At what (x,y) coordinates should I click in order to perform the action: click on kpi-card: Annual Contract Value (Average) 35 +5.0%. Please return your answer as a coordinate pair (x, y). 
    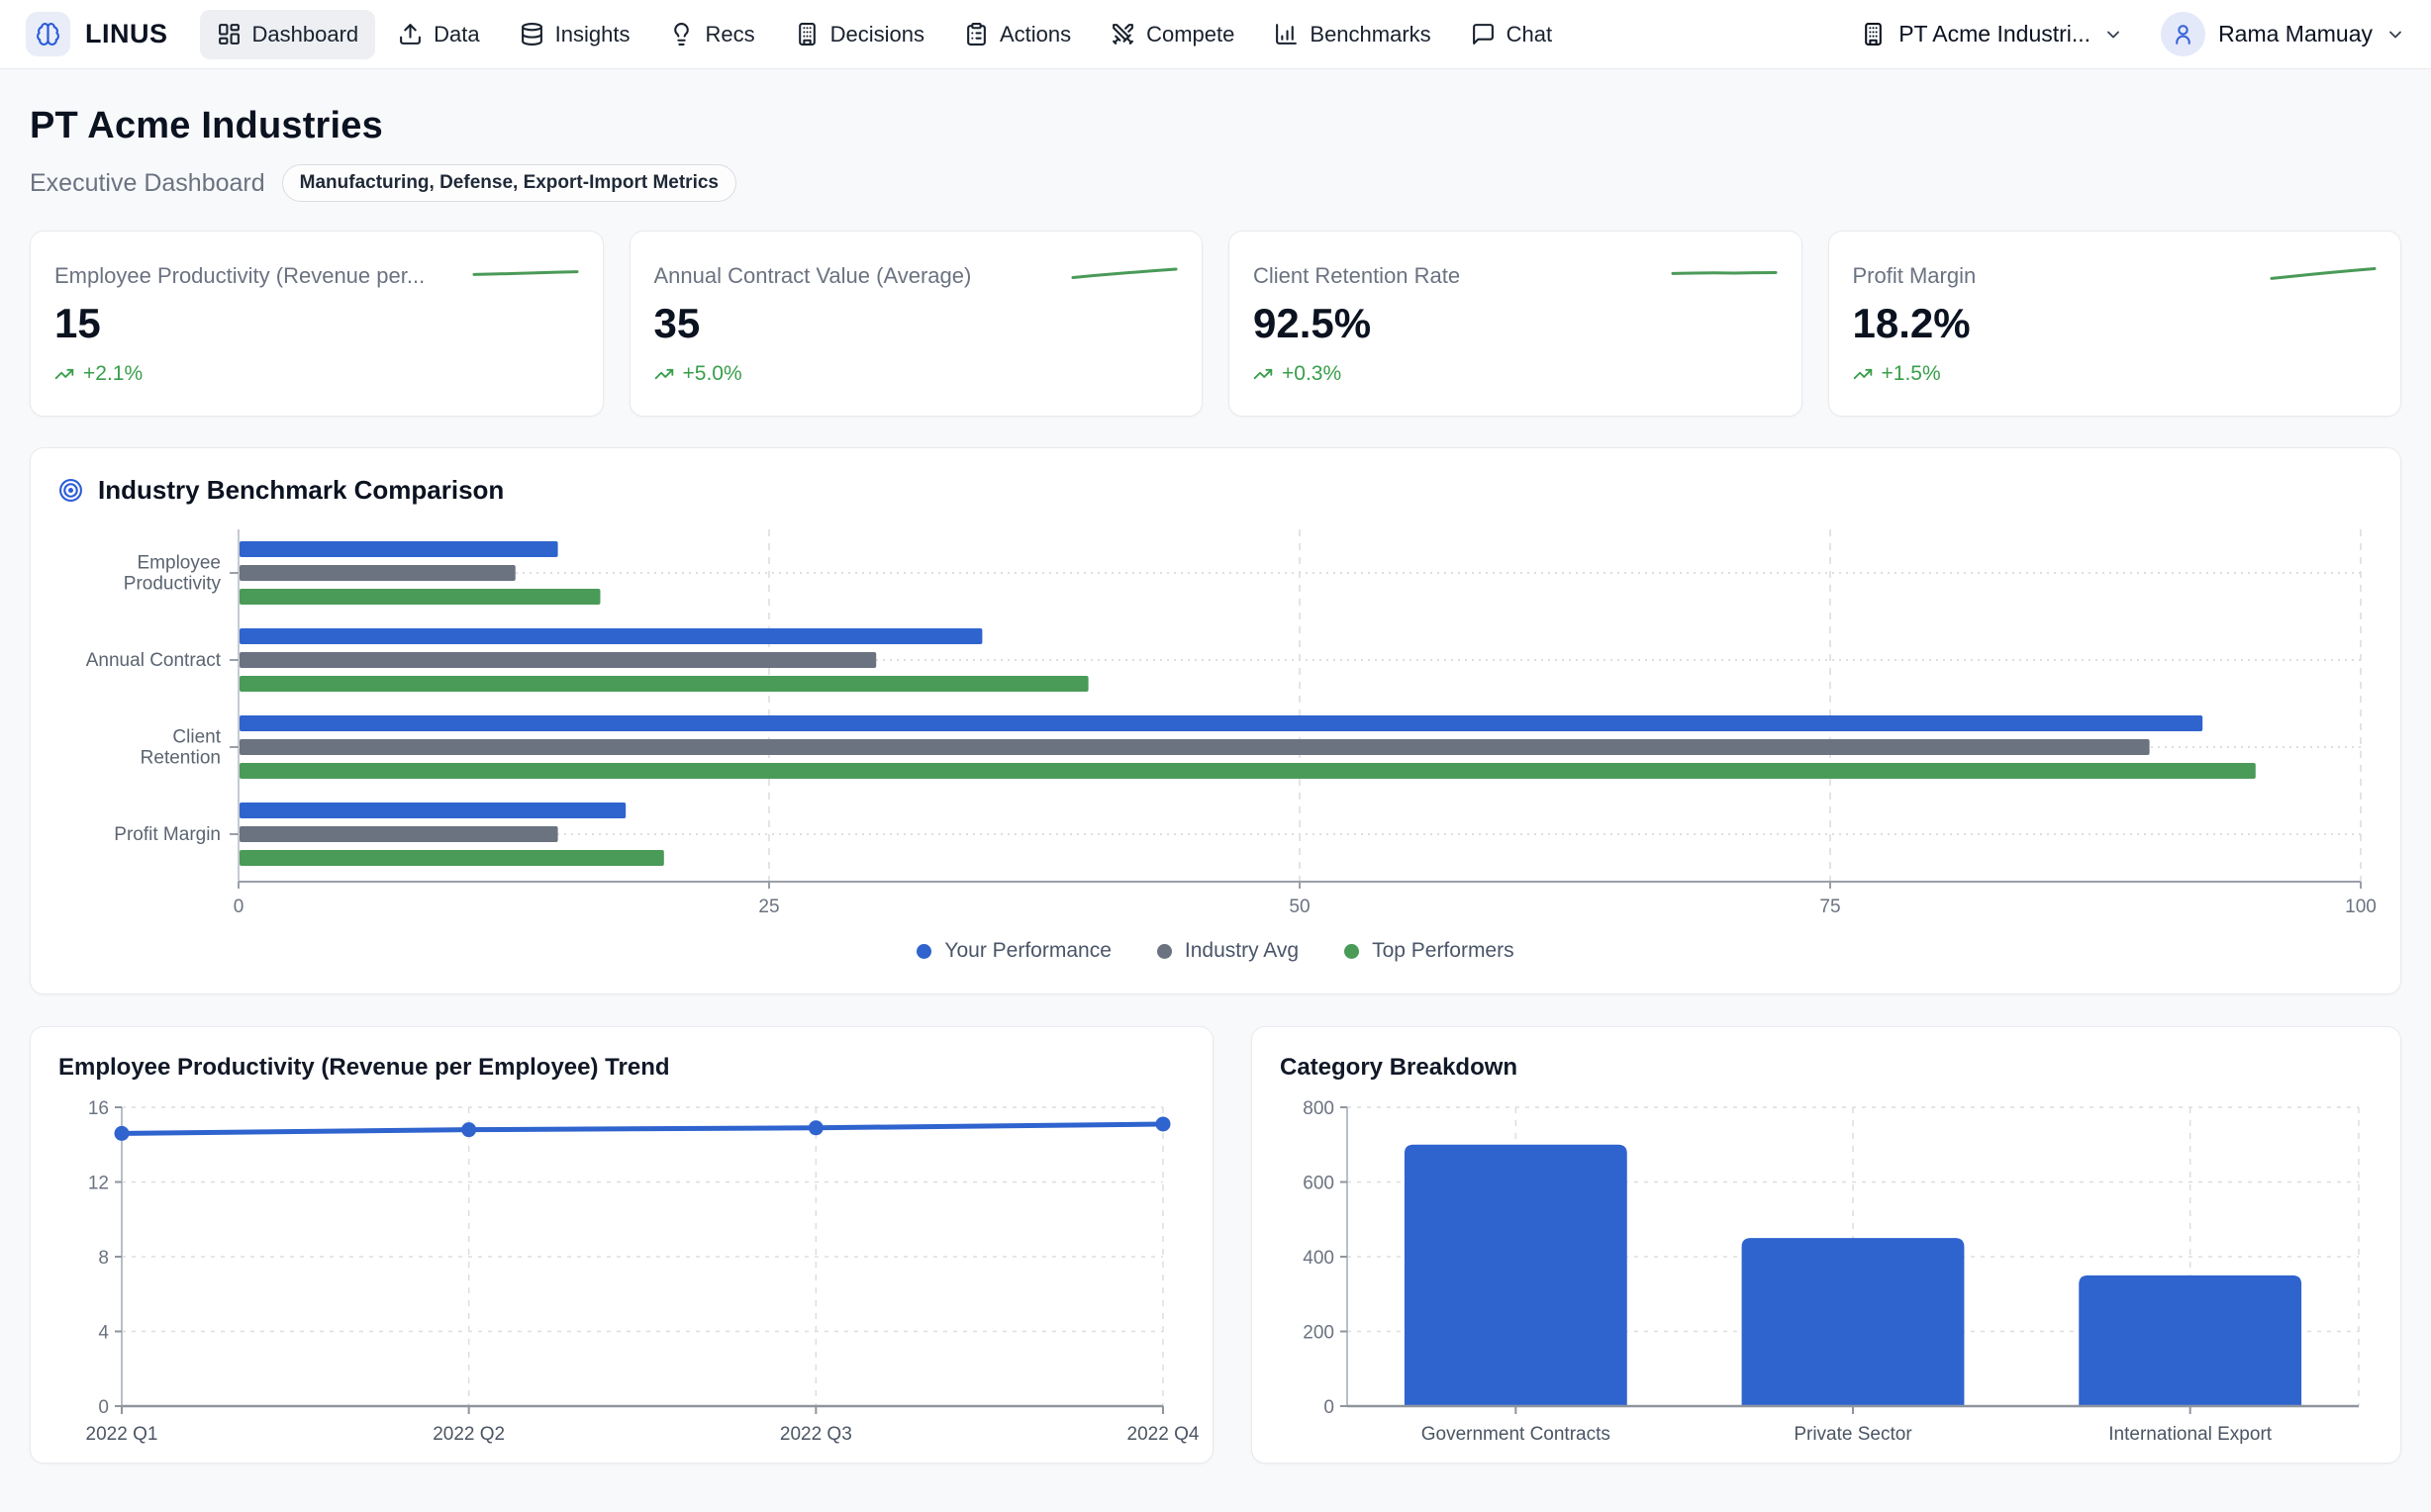
    Looking at the image, I should click on (916, 324).